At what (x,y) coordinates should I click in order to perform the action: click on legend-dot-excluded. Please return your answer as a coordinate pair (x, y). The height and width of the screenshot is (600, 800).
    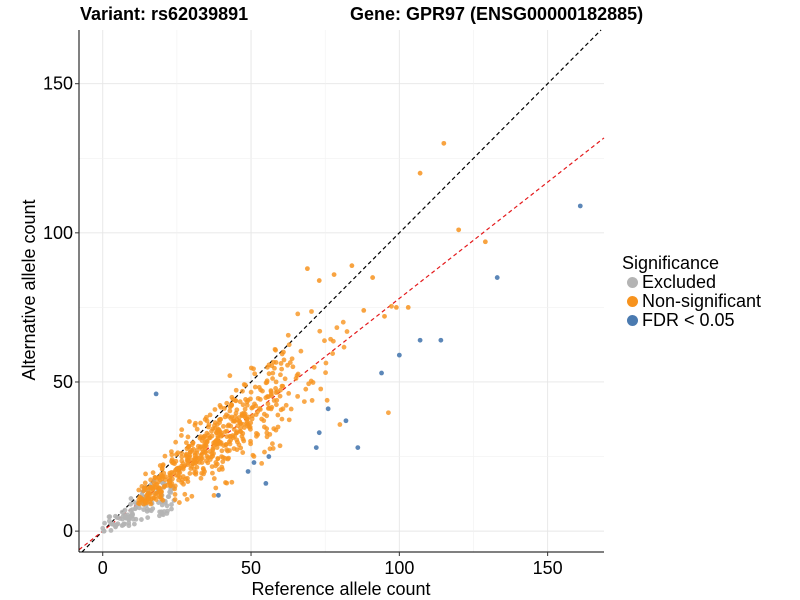
    Looking at the image, I should click on (632, 282).